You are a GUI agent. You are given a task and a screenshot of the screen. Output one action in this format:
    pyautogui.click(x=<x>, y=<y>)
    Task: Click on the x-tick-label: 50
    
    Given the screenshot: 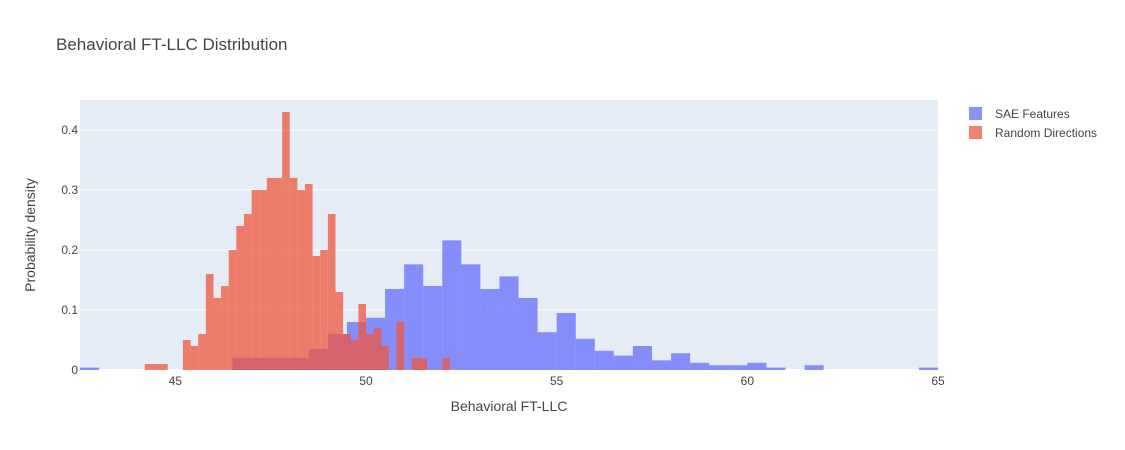 What is the action you would take?
    pyautogui.click(x=366, y=381)
    